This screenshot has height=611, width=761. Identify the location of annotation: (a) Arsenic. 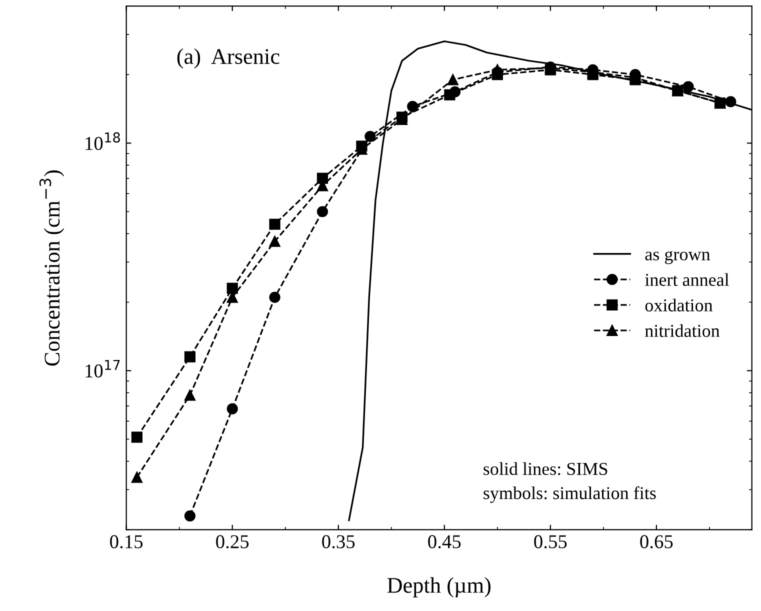
(228, 58).